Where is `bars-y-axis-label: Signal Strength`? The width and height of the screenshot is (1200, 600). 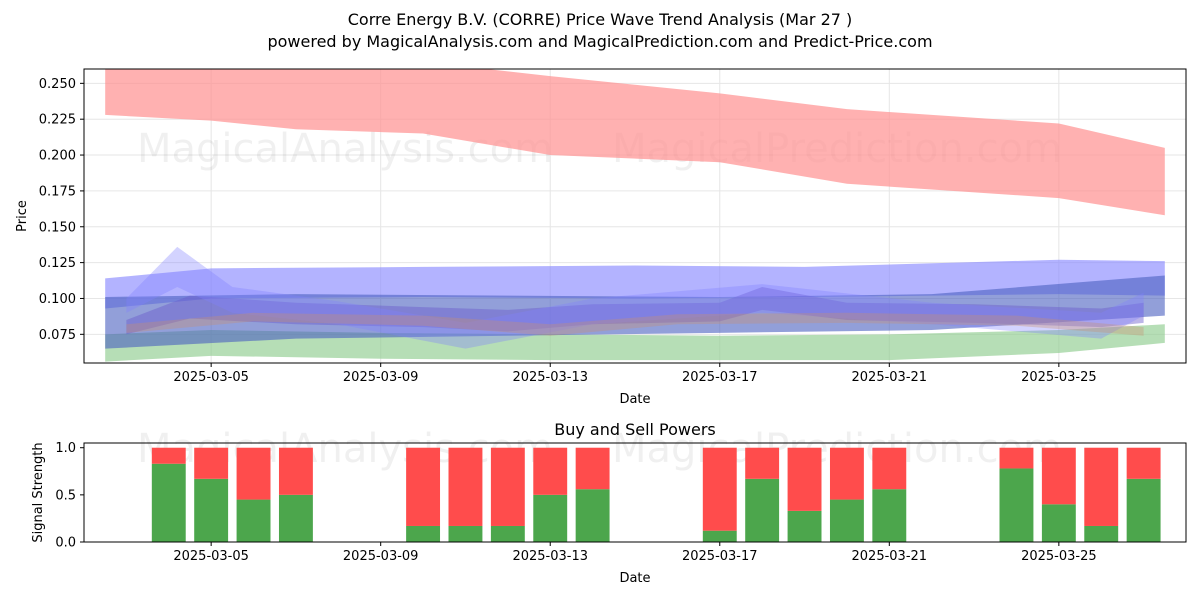
bars-y-axis-label: Signal Strength is located at coordinates (38, 492).